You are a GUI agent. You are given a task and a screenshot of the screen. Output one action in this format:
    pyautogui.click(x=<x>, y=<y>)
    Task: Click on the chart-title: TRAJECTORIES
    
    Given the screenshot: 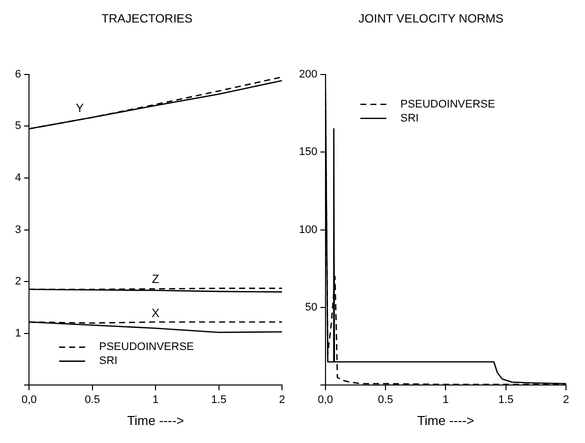 What is the action you would take?
    pyautogui.click(x=147, y=19)
    